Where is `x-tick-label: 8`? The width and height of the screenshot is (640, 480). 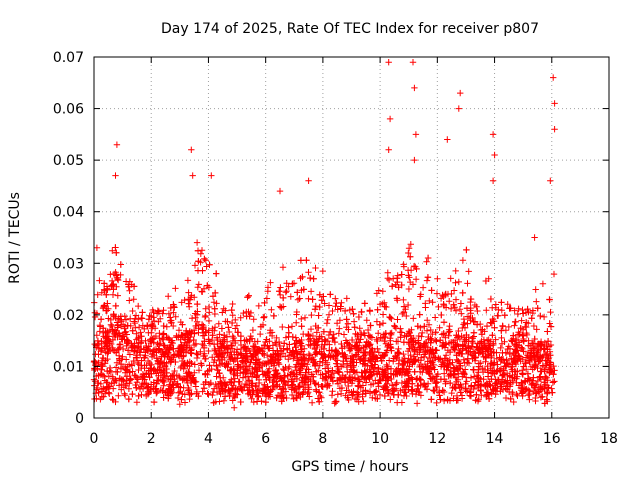 x-tick-label: 8 is located at coordinates (322, 439).